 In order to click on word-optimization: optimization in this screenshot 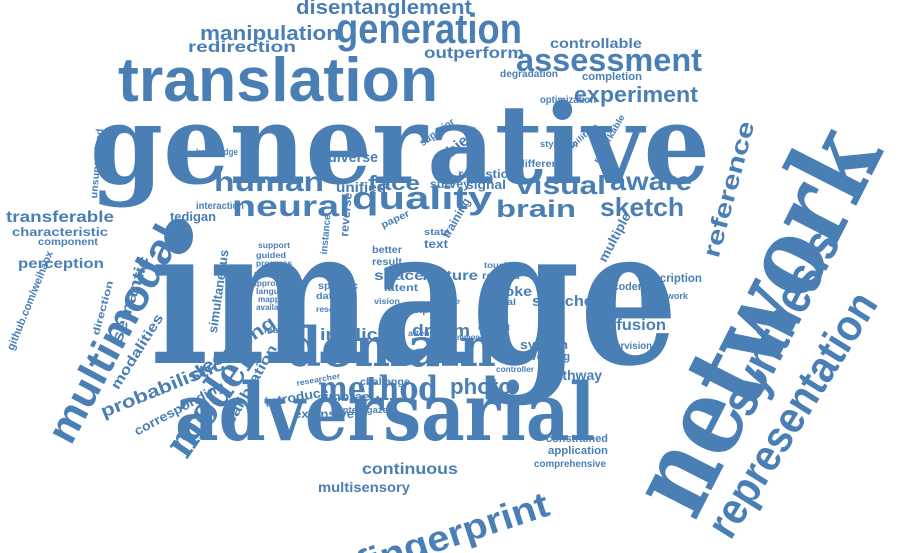, I will do `click(568, 100)`.